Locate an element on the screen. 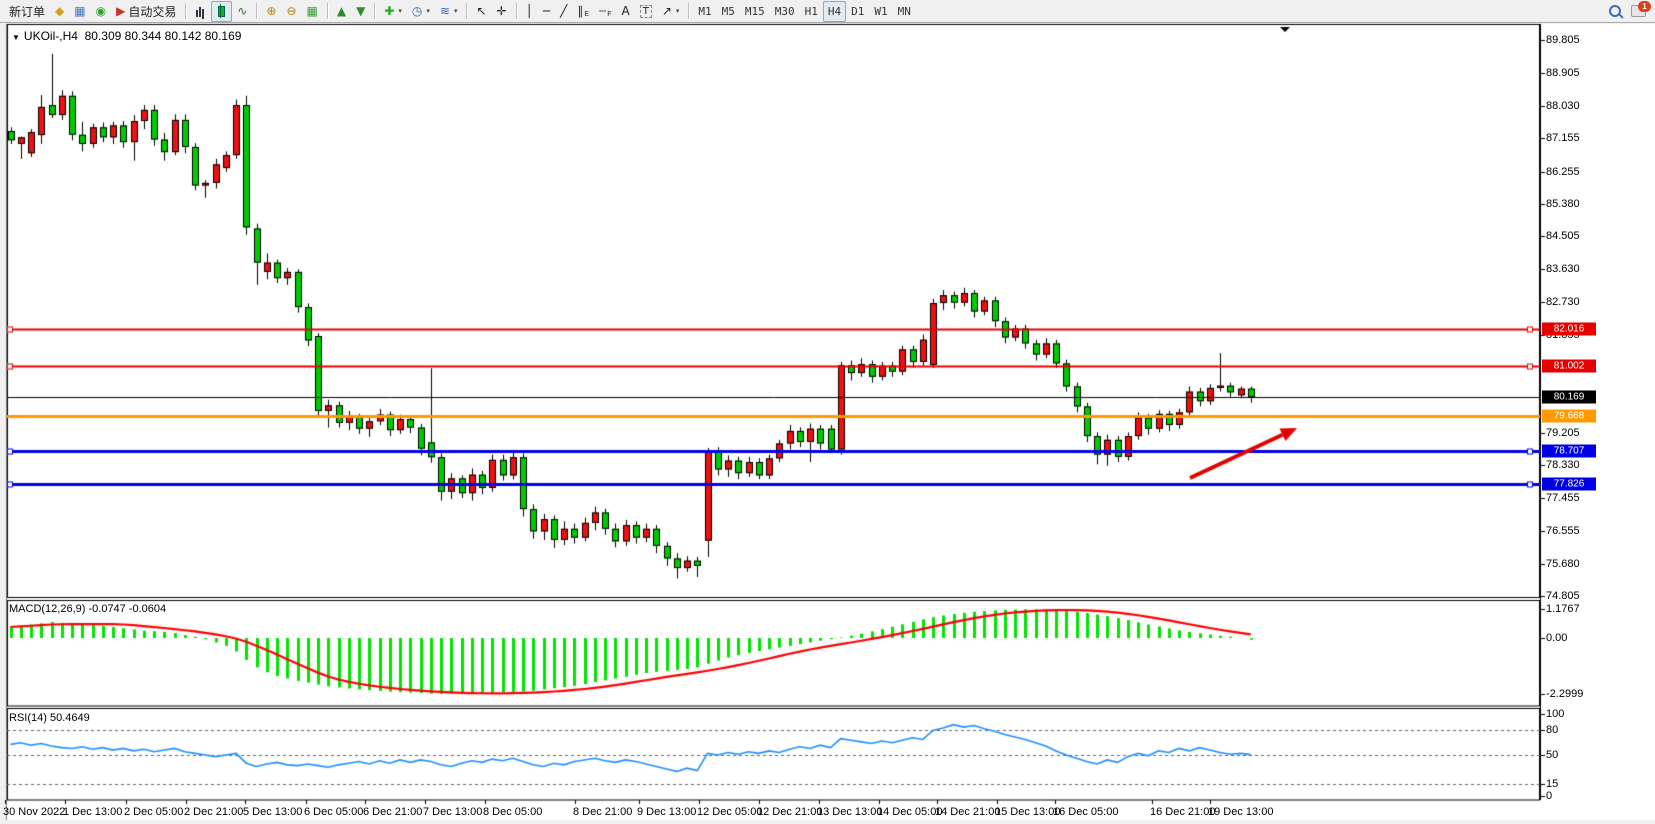 This screenshot has height=824, width=1655. arrange-up-icon-icon: ▲ is located at coordinates (341, 11).